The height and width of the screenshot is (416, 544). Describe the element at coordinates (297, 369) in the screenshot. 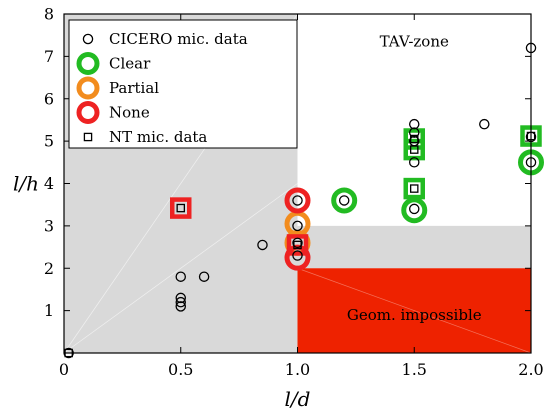

I see `x-tick-label: 1.0` at that location.